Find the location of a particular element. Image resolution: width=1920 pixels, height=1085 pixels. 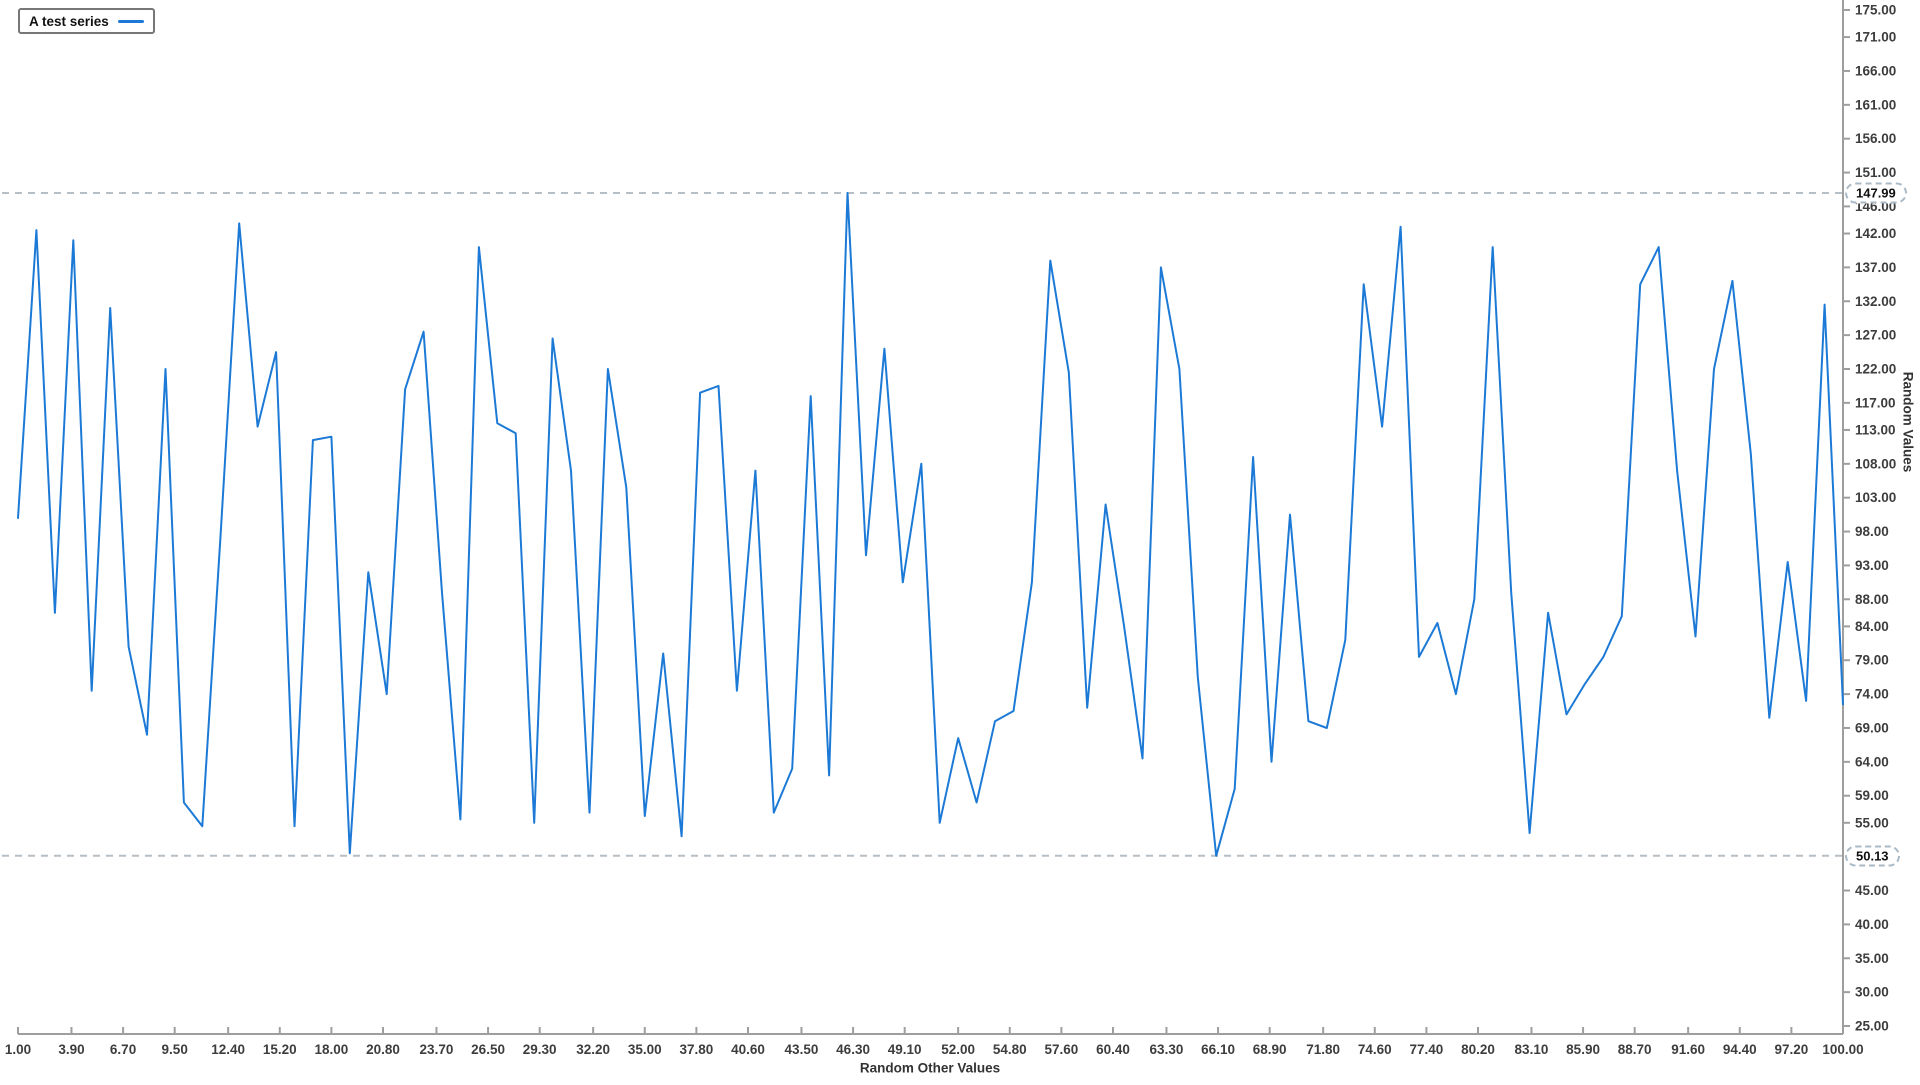

y-tick-label: 137.00 is located at coordinates (1875, 267).